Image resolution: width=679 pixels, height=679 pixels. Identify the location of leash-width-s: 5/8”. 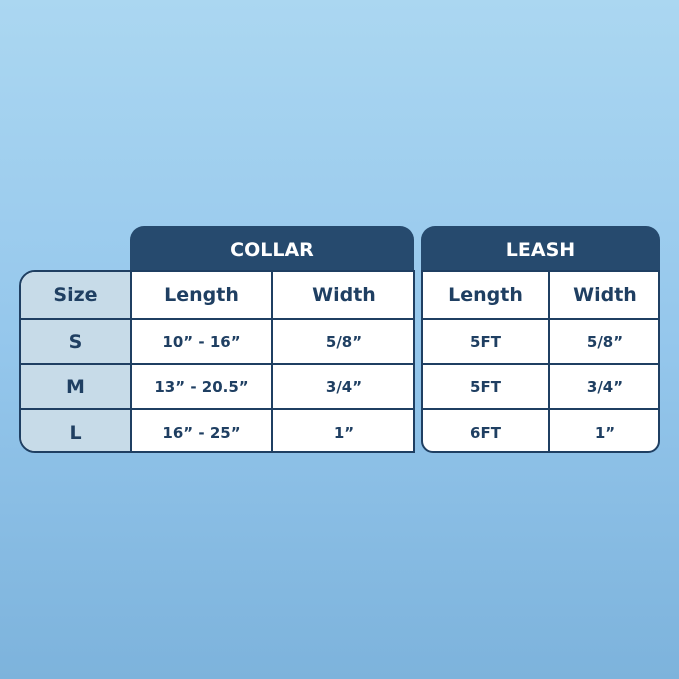
(604, 342).